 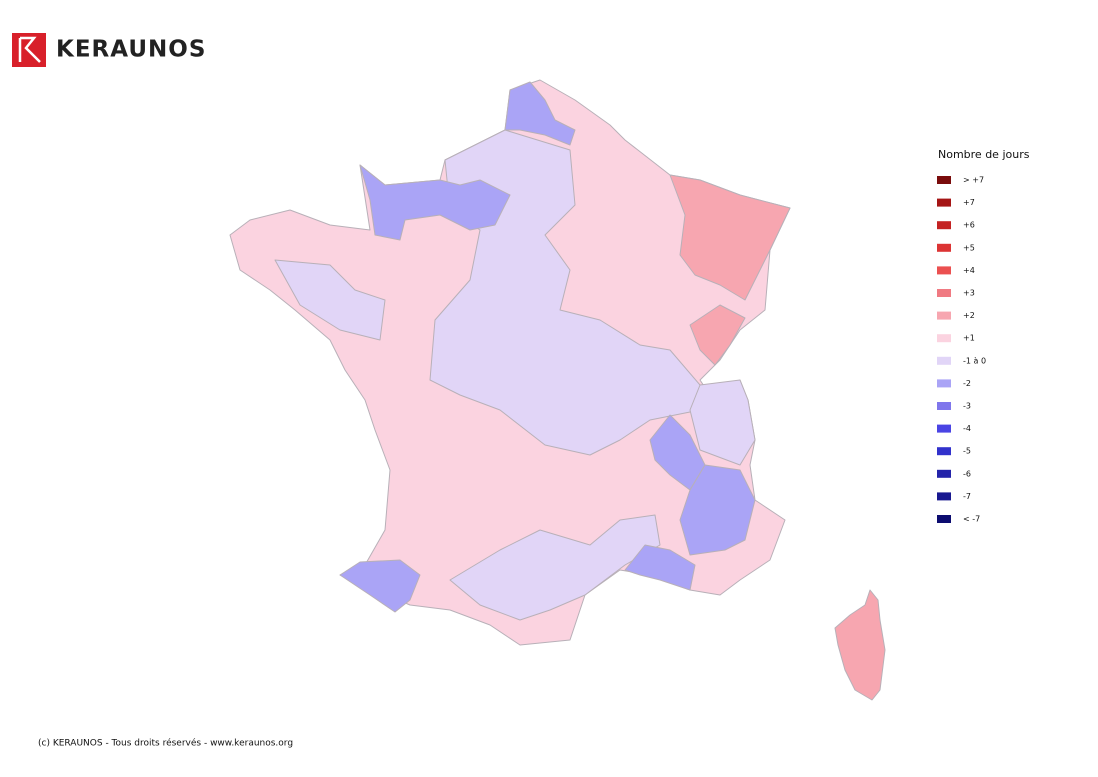 What do you see at coordinates (722, 422) in the screenshot?
I see `east-alps` at bounding box center [722, 422].